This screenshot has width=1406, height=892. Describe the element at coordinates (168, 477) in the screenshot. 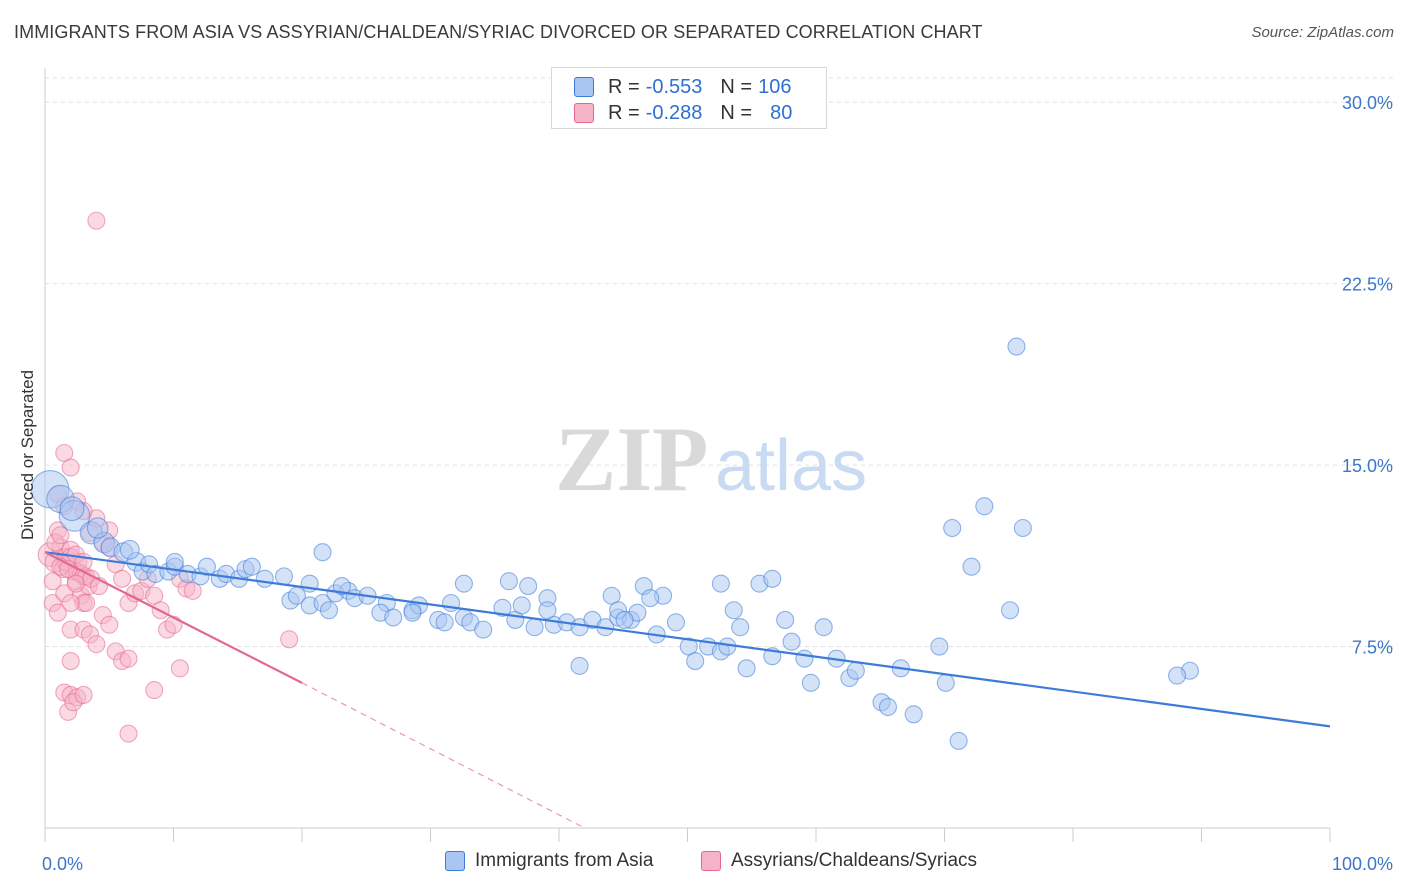

I see `series-assyrians-points` at that location.